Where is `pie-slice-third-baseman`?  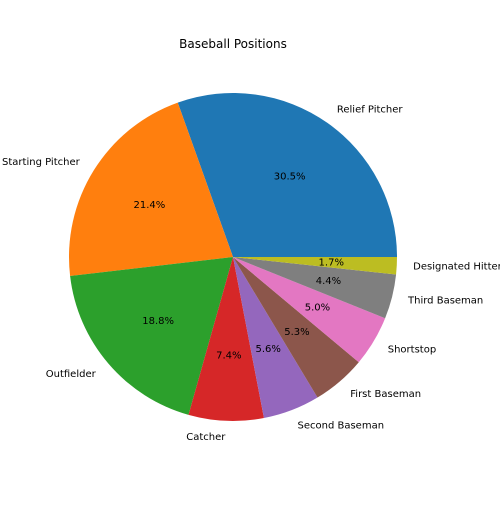
pie-slice-third-baseman is located at coordinates (315, 288).